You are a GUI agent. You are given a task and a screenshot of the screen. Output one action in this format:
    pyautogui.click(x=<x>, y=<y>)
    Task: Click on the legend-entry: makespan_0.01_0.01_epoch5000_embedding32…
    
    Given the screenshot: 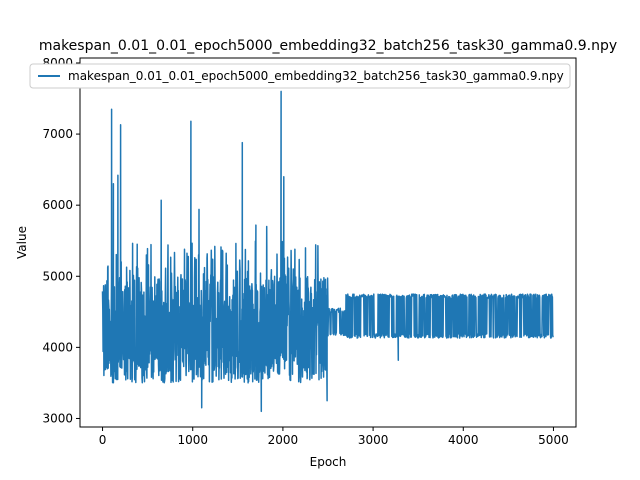 What is the action you would take?
    pyautogui.click(x=316, y=76)
    